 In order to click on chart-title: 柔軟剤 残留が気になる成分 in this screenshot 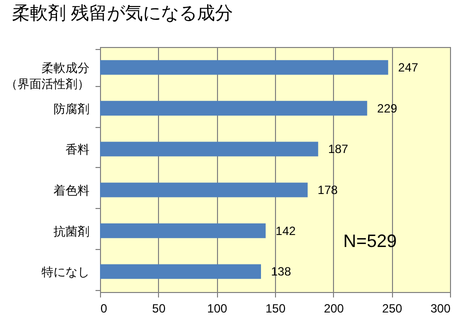, I will do `click(123, 13)`.